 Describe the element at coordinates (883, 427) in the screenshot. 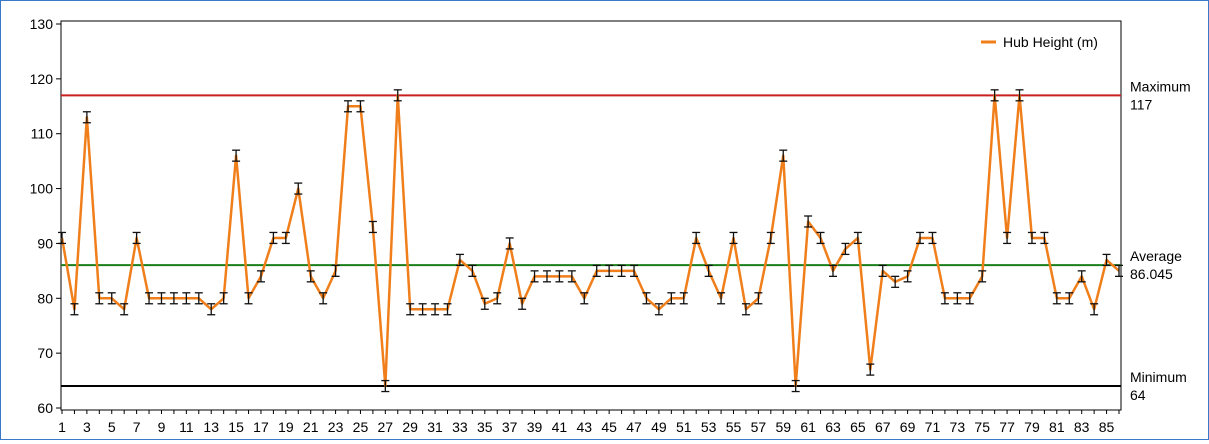

I see `x-tick-label: 67` at that location.